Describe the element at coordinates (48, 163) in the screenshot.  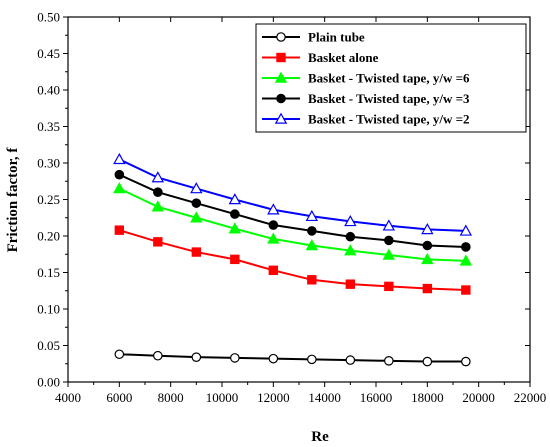
I see `y-tick-label: 0.30` at that location.